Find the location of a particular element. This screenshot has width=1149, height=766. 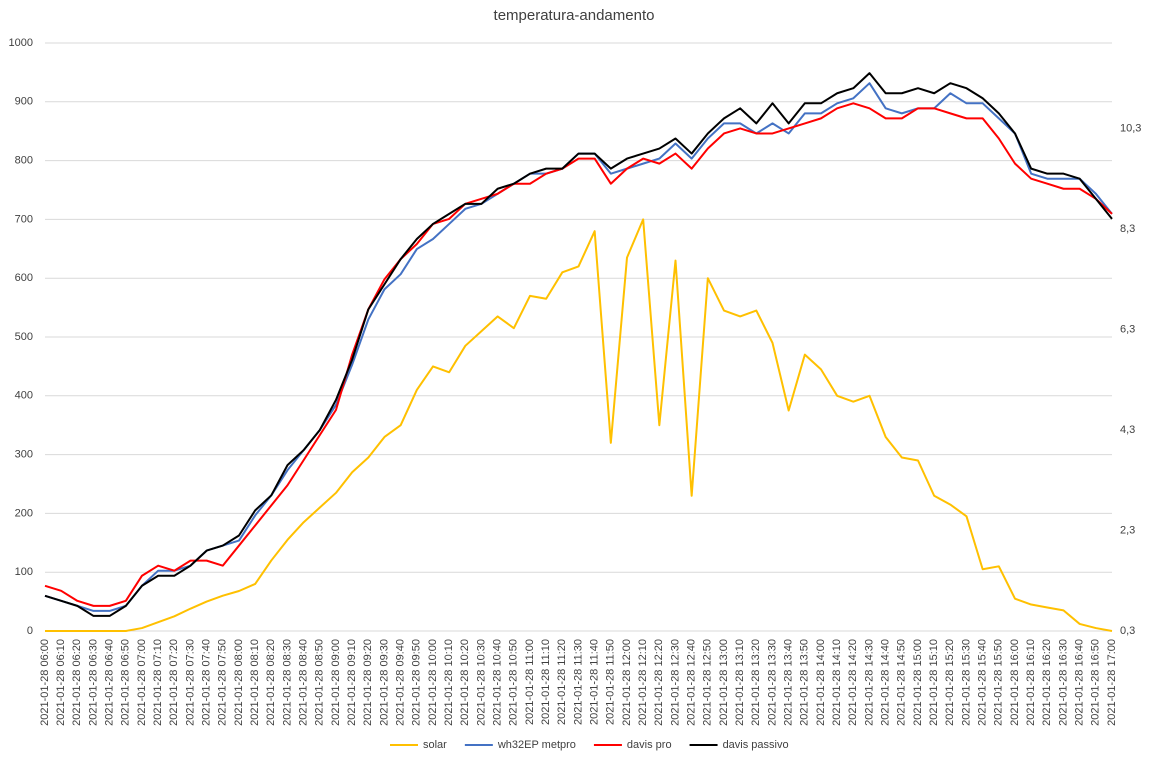

x-tick-label: 2021-01-28 06:00 is located at coordinates (45, 682).